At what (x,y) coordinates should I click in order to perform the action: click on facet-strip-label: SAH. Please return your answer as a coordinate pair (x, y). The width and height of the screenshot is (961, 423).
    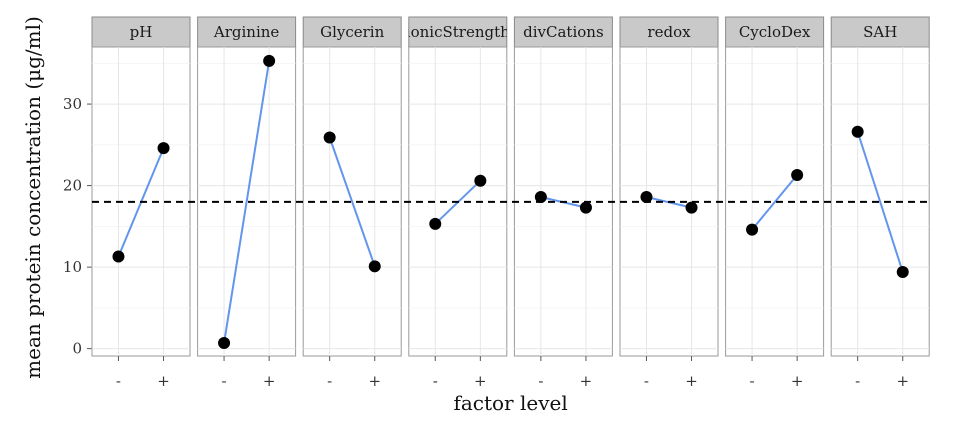
    Looking at the image, I should click on (880, 32).